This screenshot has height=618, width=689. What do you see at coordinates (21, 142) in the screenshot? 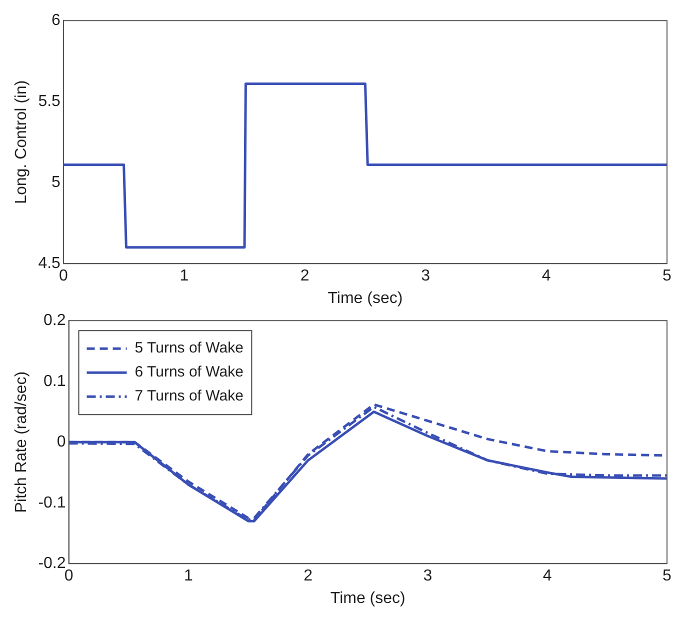
I see `y-axis-title: Long. Control (in)` at bounding box center [21, 142].